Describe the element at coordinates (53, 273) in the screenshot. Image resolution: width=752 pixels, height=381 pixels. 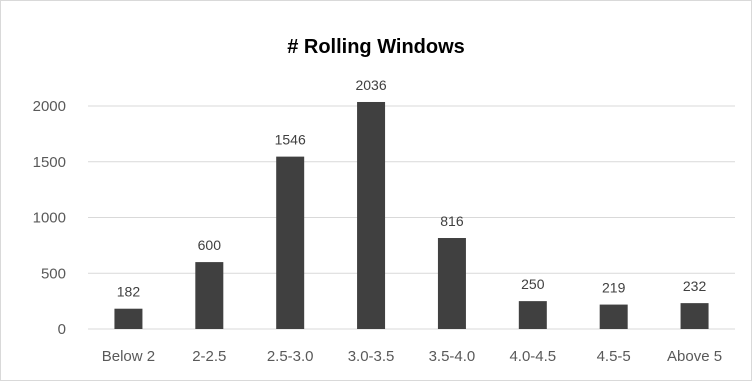
I see `y-tick-label: 500` at that location.